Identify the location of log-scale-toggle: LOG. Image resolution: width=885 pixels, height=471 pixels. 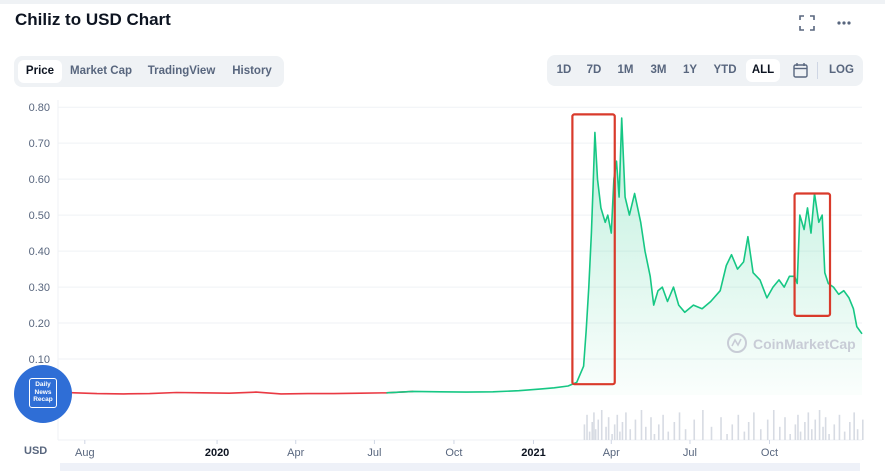
(841, 70).